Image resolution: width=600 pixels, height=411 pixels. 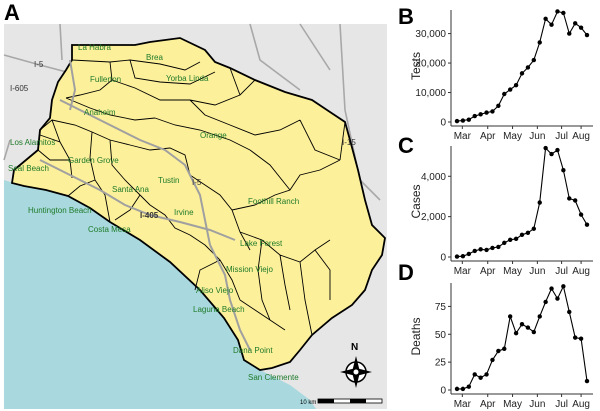 What do you see at coordinates (273, 201) in the screenshot?
I see `city-label: Foothill Ranch` at bounding box center [273, 201].